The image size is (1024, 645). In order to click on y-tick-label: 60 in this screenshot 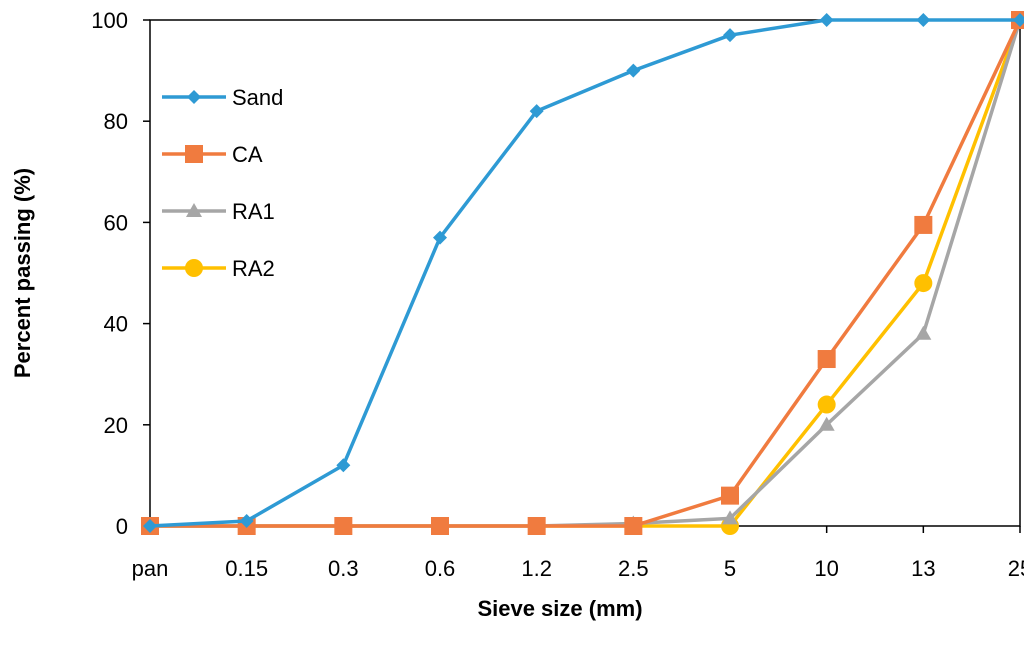, I will do `click(116, 222)`.